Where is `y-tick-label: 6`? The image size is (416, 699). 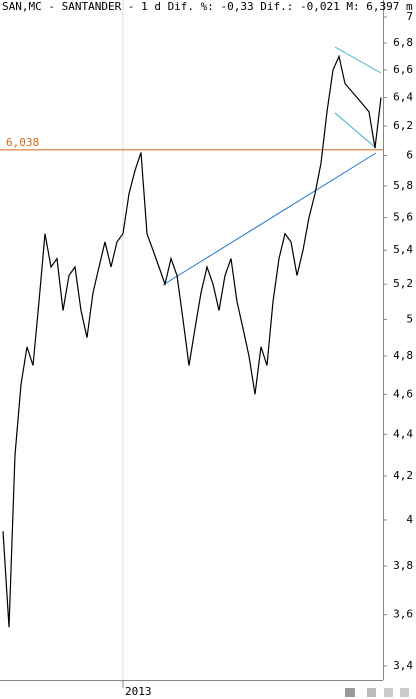 y-tick-label: 6 is located at coordinates (409, 155).